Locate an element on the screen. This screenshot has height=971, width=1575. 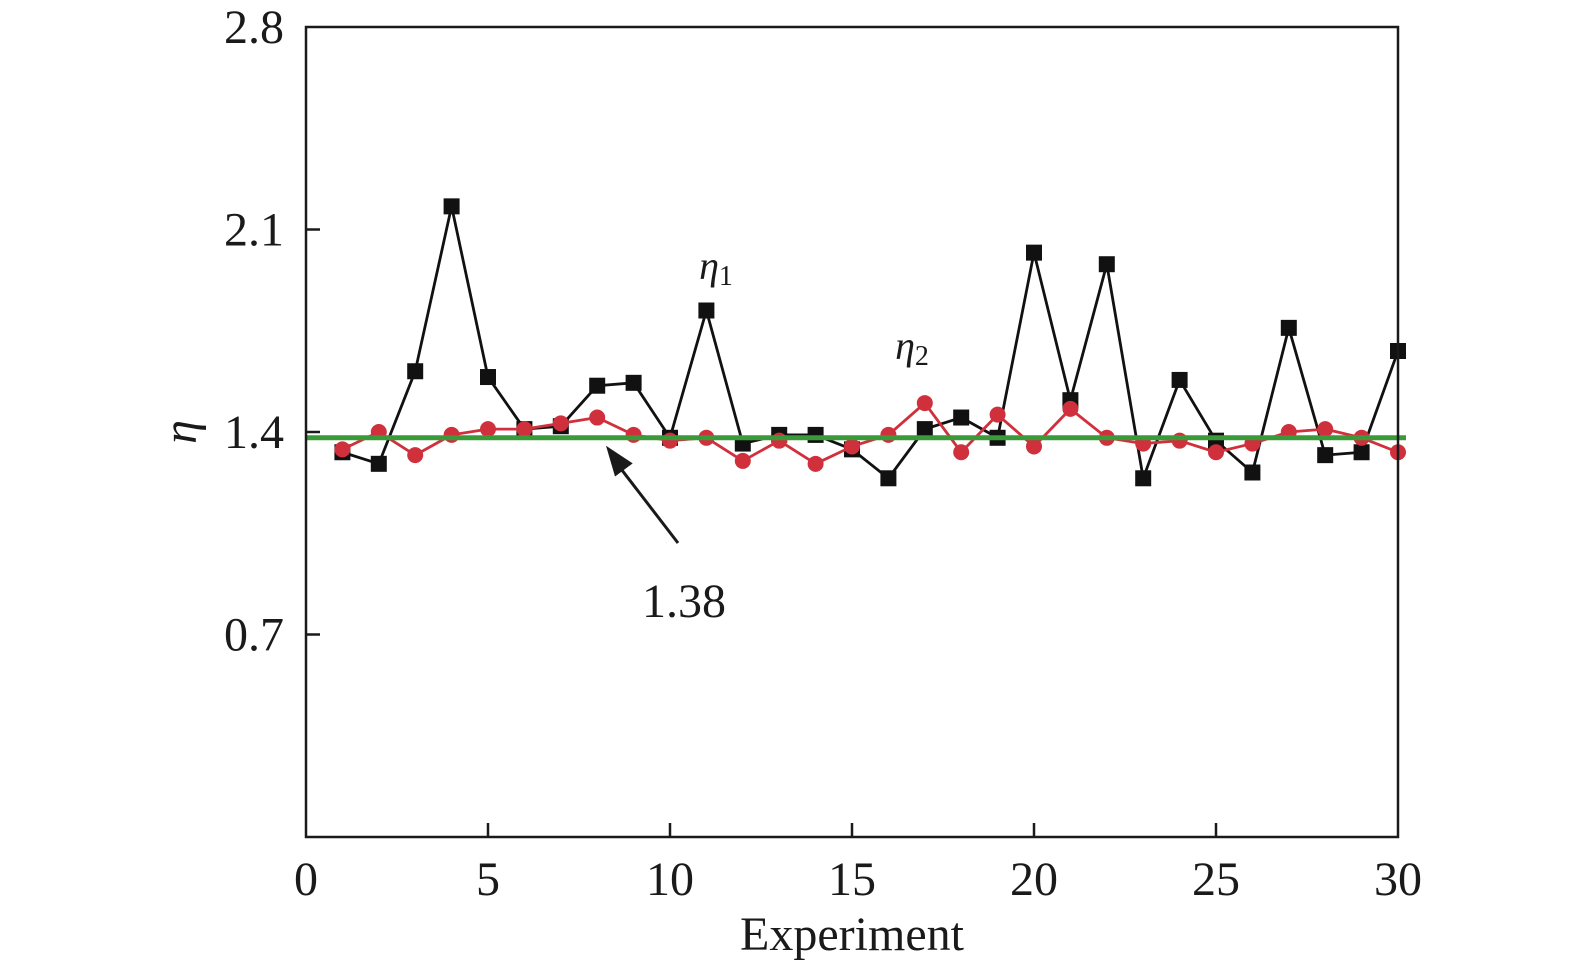
x-tick-label: 0 is located at coordinates (306, 879).